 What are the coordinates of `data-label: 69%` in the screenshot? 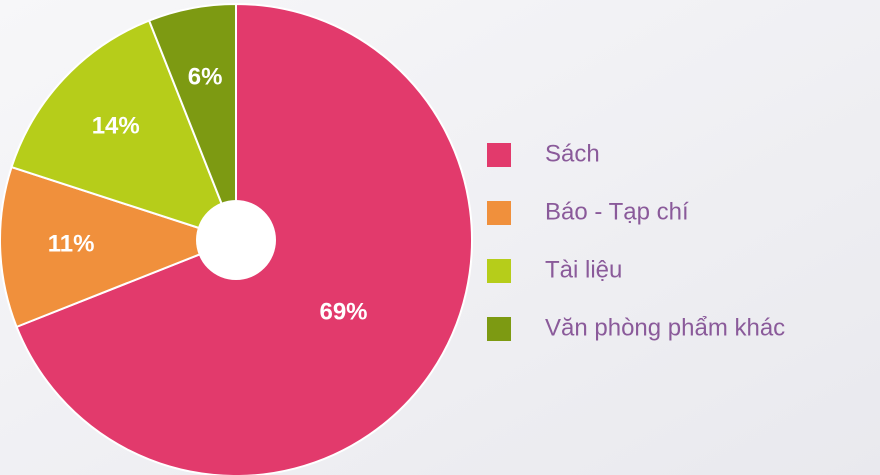 It's located at (343, 311).